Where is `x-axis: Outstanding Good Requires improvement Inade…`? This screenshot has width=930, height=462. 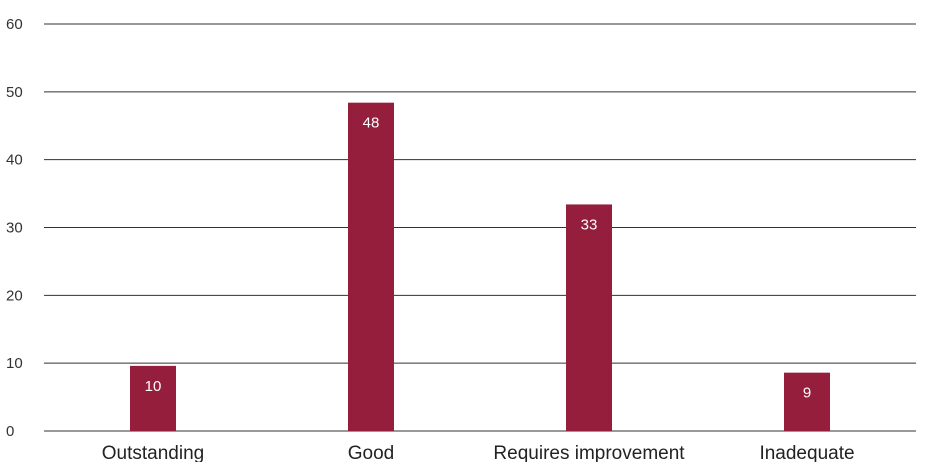
x-axis: Outstanding Good Requires improvement Inade… is located at coordinates (478, 452).